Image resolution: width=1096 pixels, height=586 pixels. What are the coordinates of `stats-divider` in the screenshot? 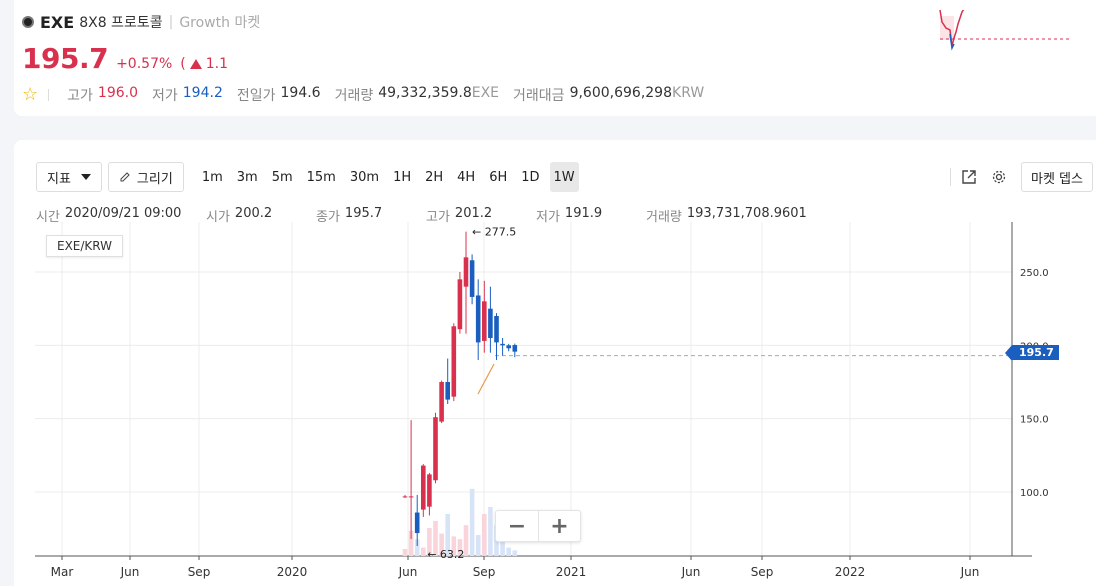 It's located at (49, 94).